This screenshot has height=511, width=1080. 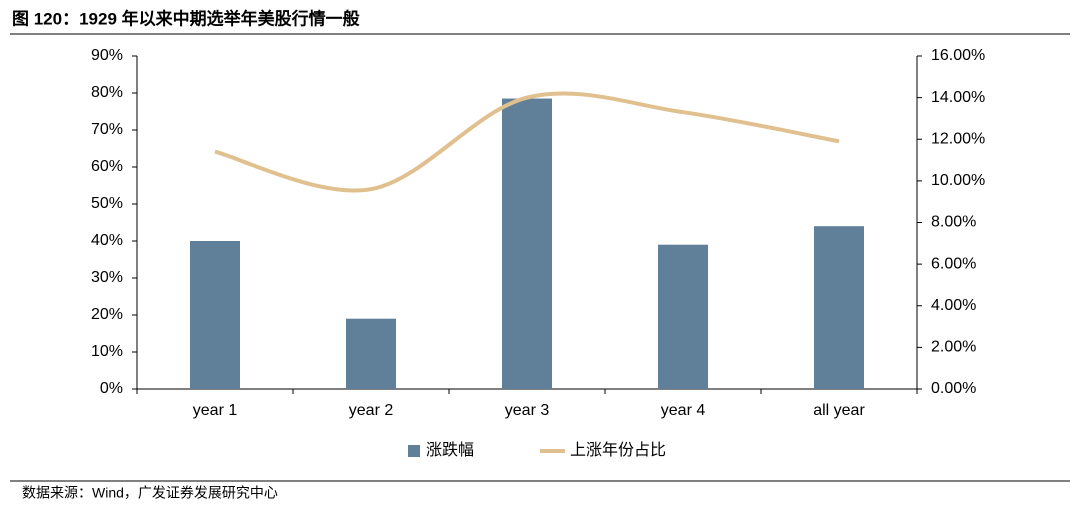 What do you see at coordinates (107, 166) in the screenshot?
I see `y-tick-label: 60%` at bounding box center [107, 166].